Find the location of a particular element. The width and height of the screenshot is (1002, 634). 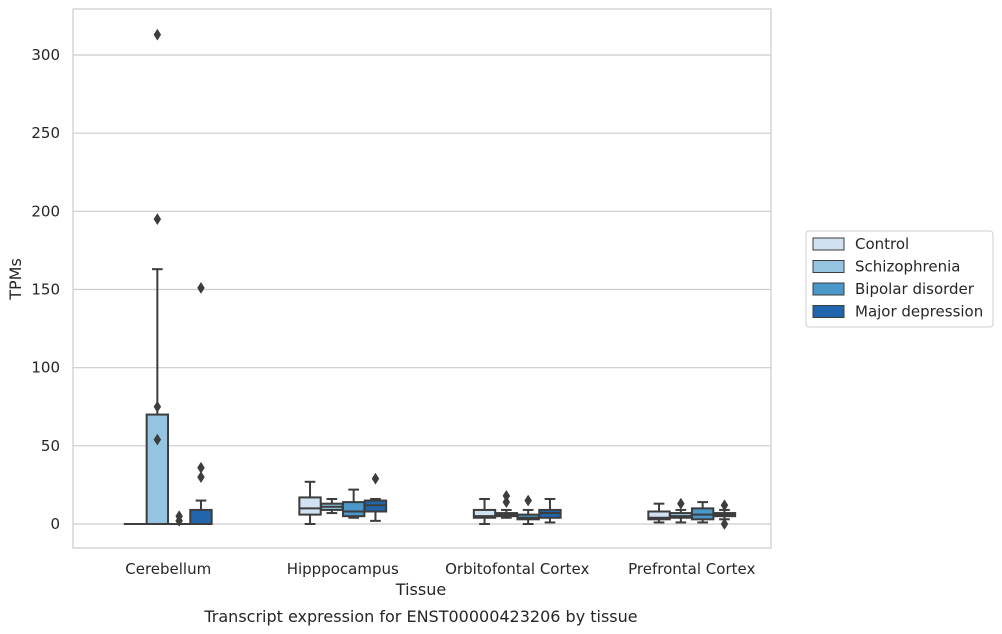

x-tick-label-1: Hipppocampus is located at coordinates (343, 569).